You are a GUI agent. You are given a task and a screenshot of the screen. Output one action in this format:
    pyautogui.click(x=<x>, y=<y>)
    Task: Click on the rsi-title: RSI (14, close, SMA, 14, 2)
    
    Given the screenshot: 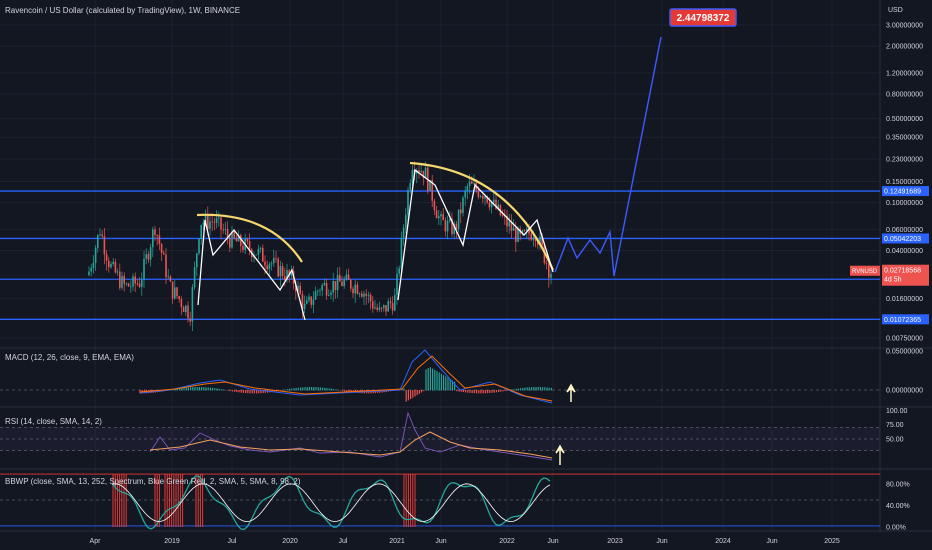 What is the action you would take?
    pyautogui.click(x=53, y=421)
    